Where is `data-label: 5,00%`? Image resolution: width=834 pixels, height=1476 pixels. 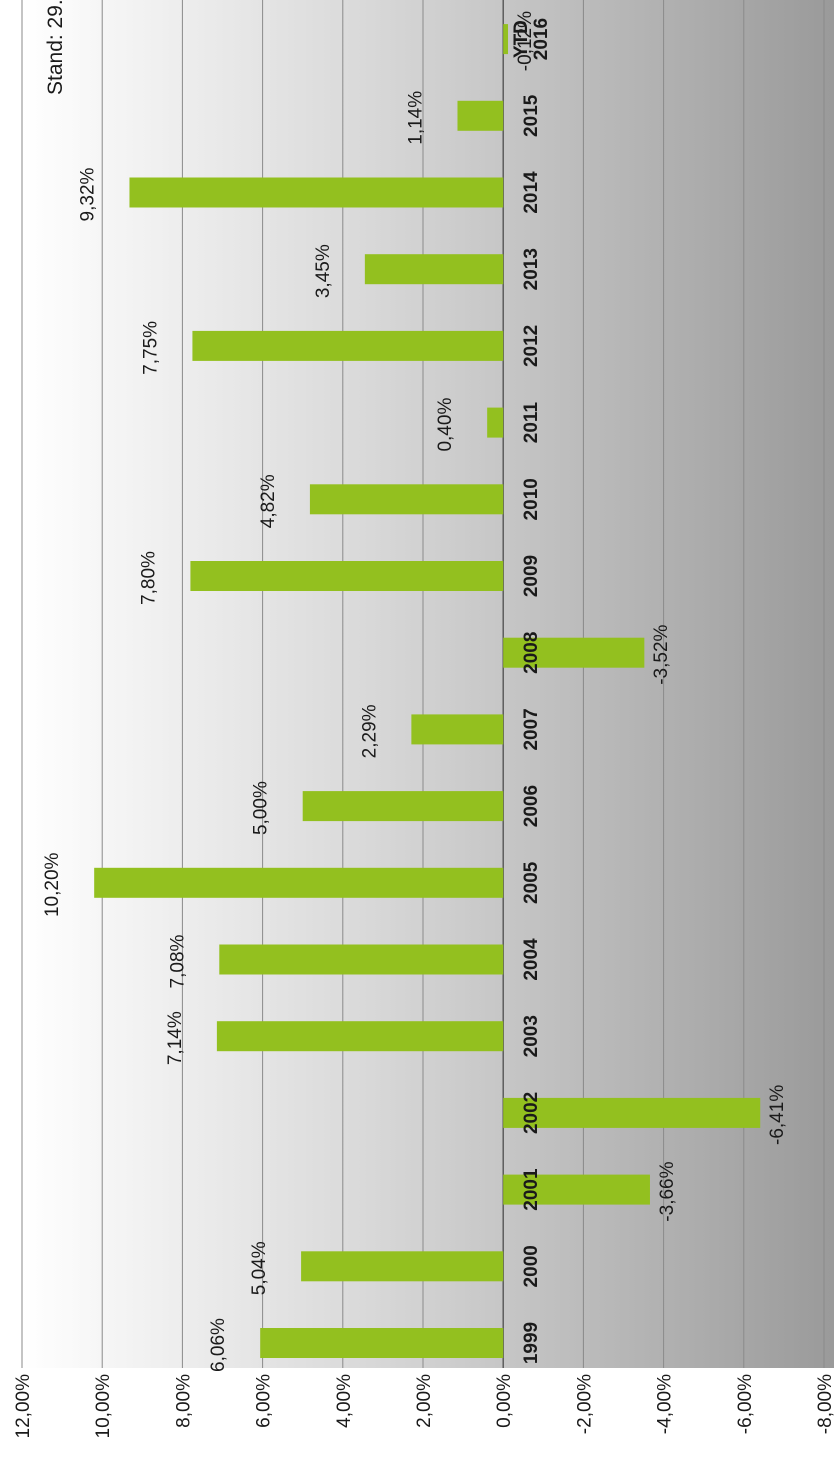
data-label: 5,00% is located at coordinates (261, 808).